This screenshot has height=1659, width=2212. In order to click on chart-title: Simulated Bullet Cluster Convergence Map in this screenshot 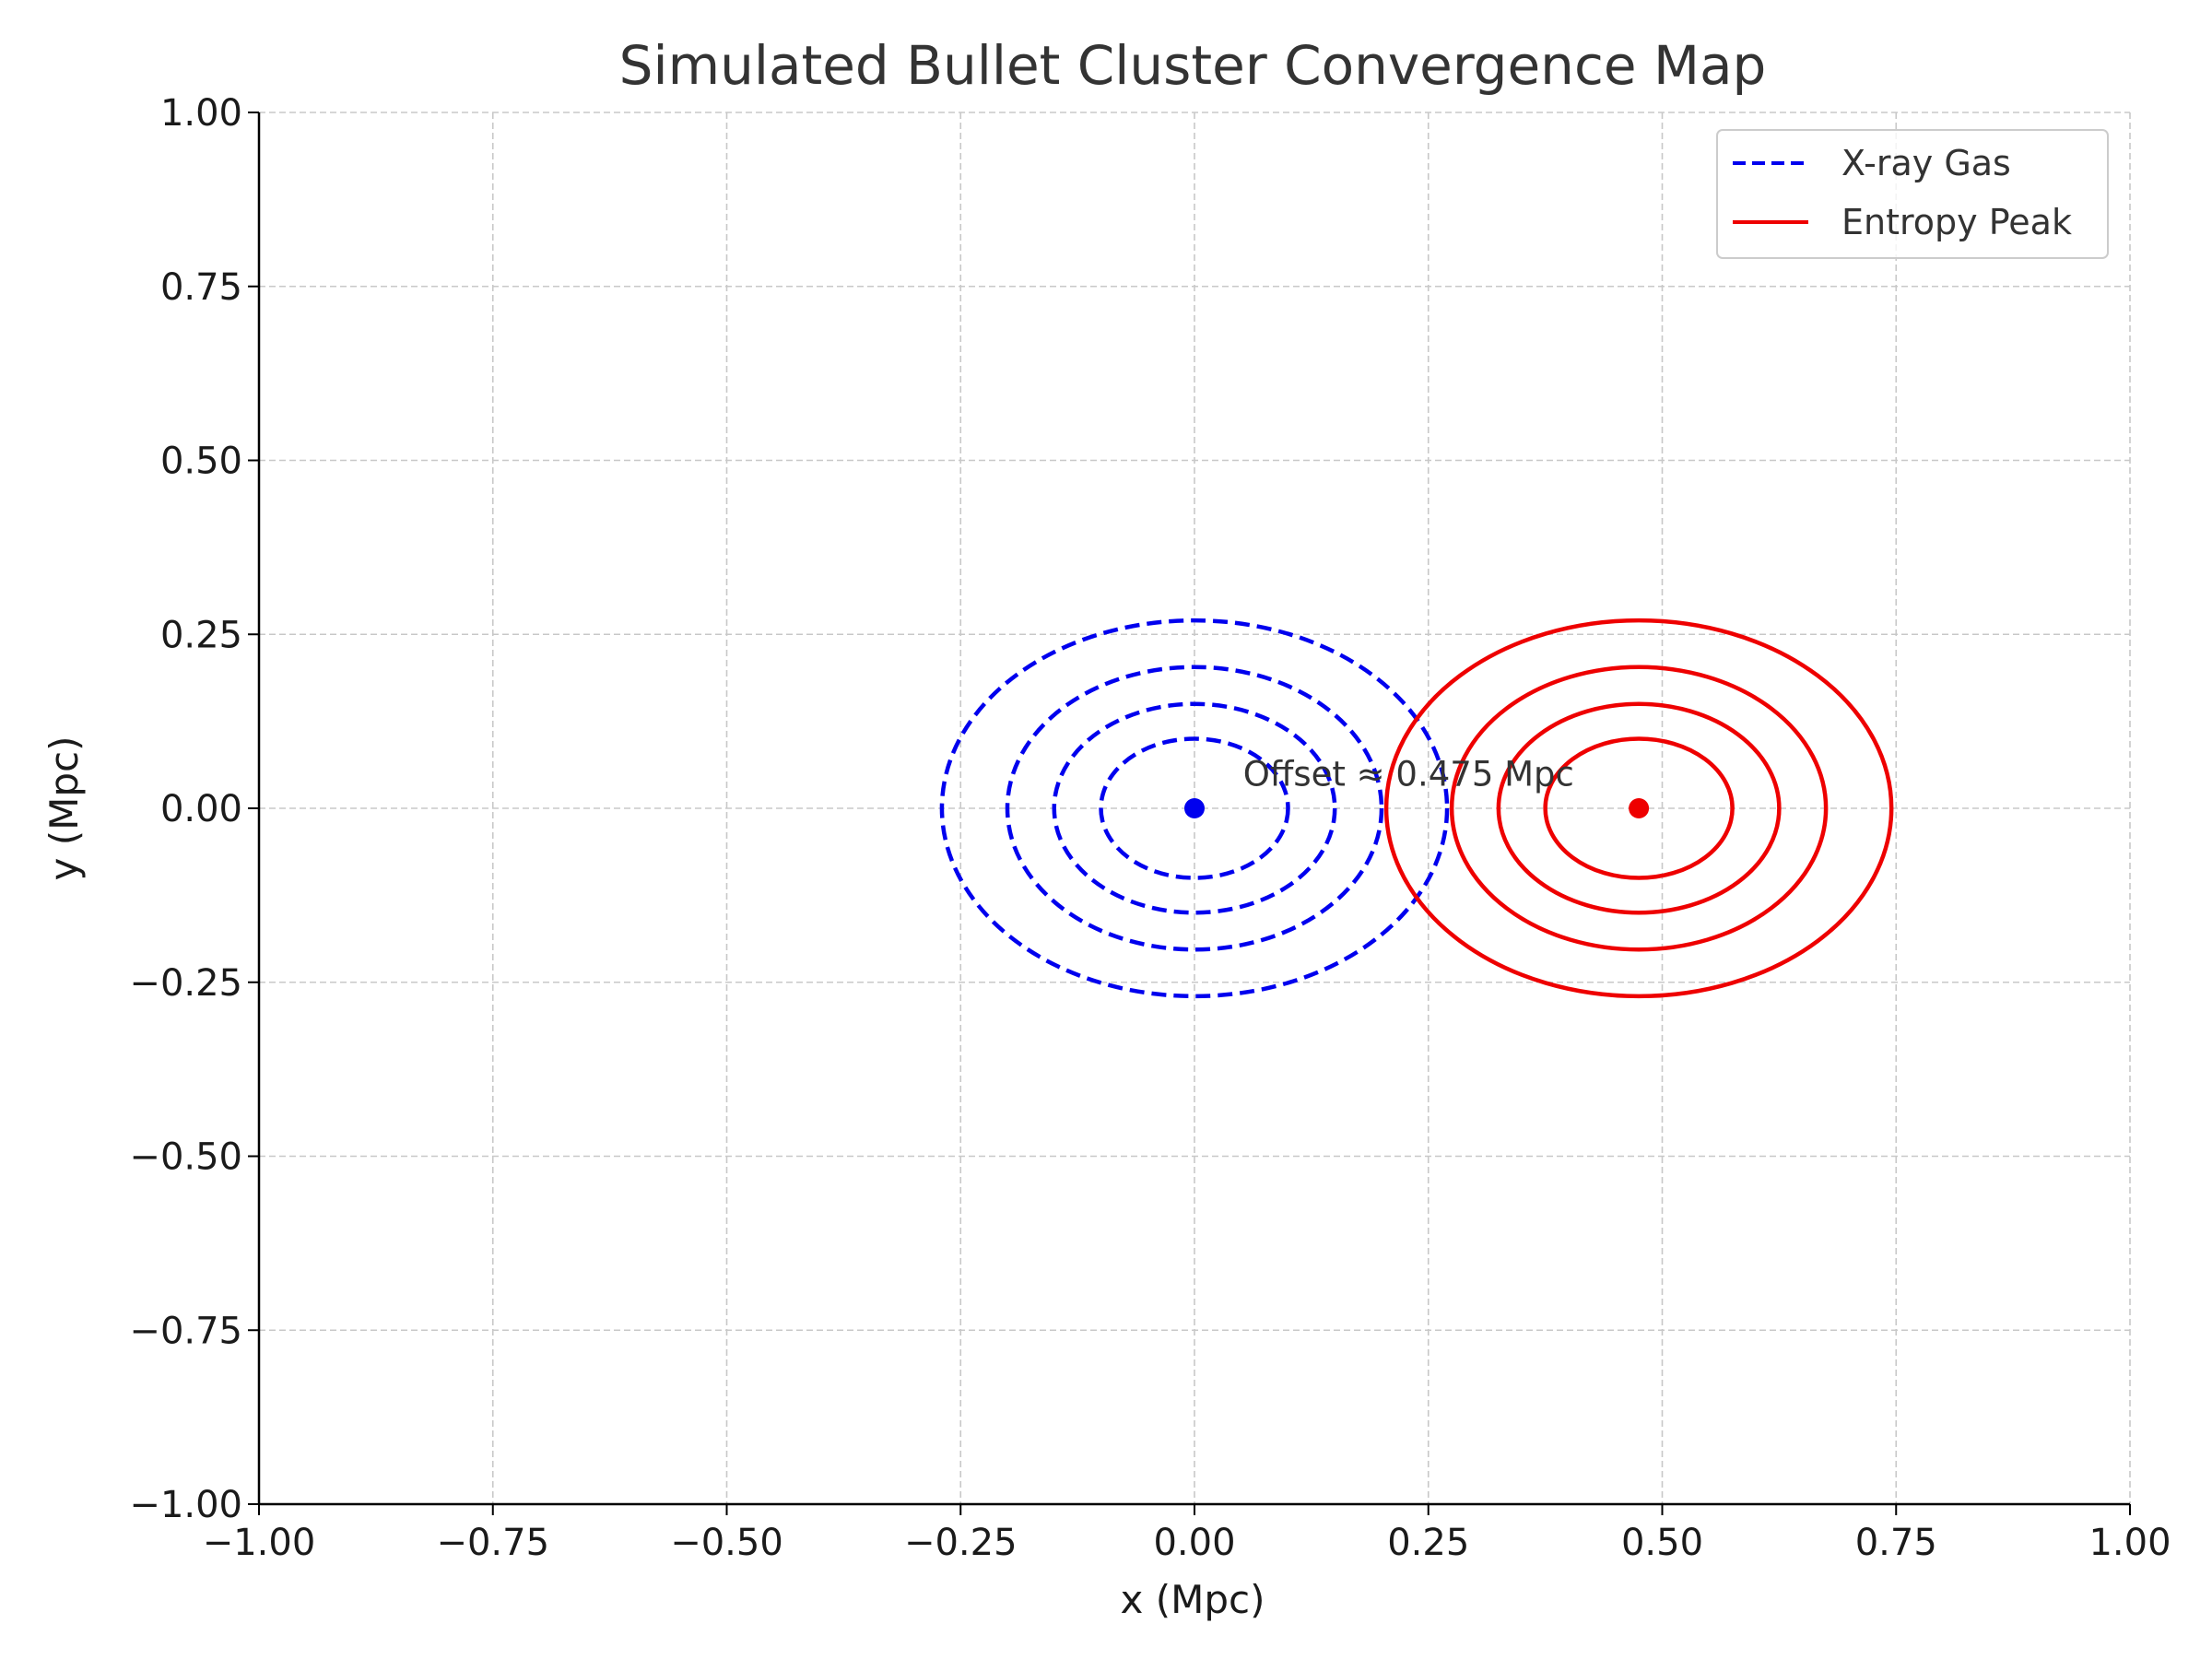, I will do `click(1193, 65)`.